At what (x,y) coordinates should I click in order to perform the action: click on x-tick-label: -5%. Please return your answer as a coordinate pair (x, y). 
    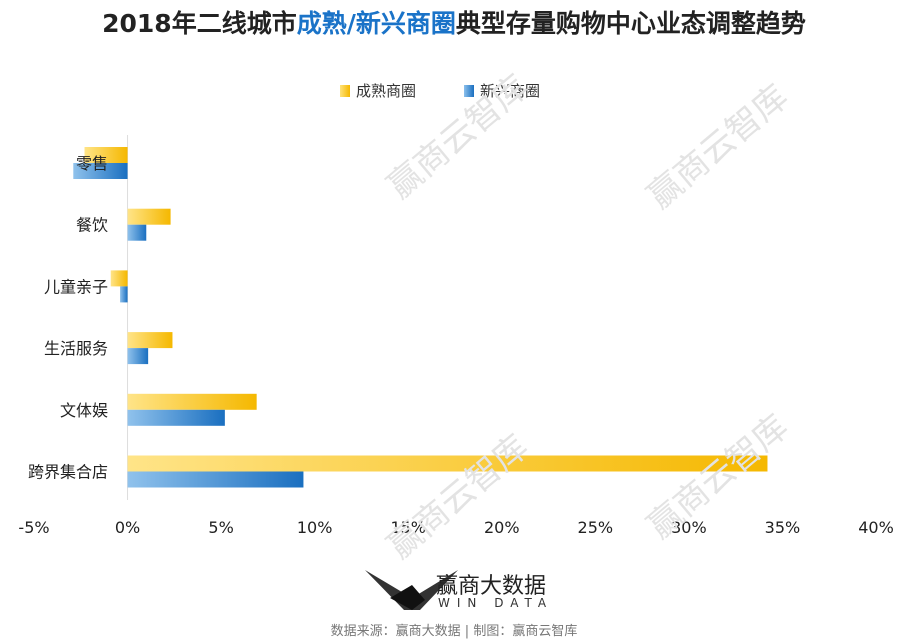
    Looking at the image, I should click on (33, 527).